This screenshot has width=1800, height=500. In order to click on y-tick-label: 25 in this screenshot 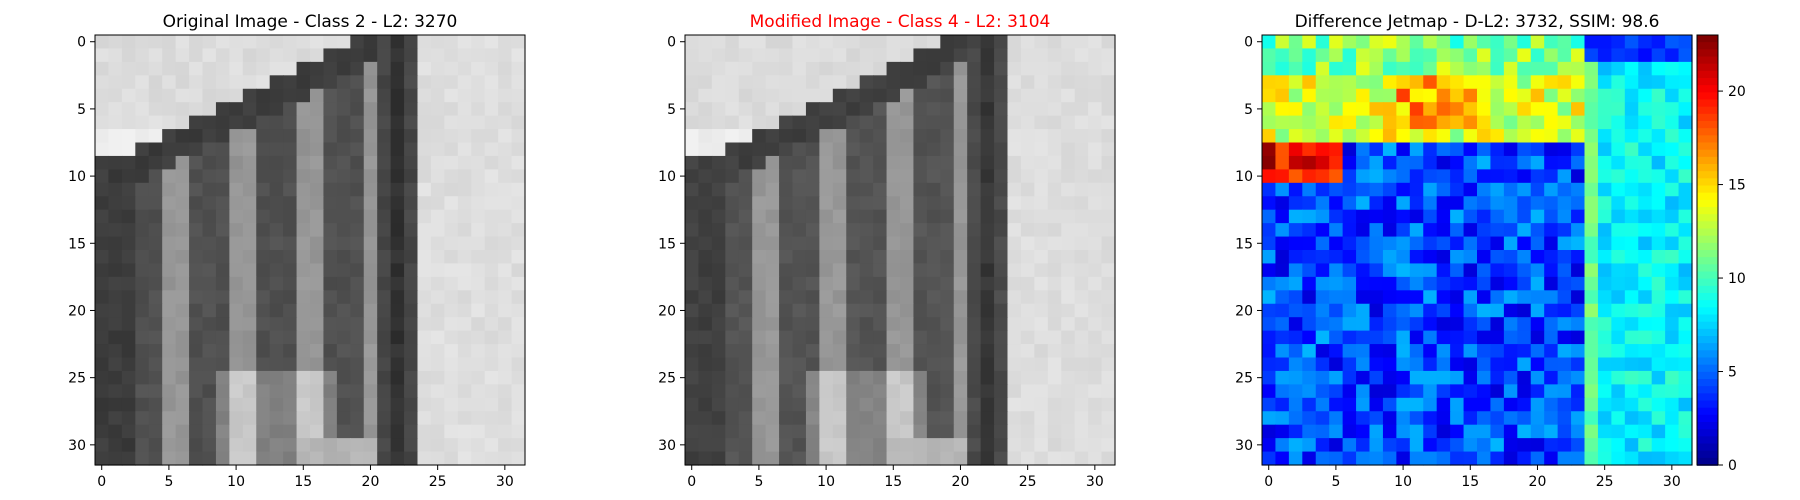, I will do `click(1244, 379)`.